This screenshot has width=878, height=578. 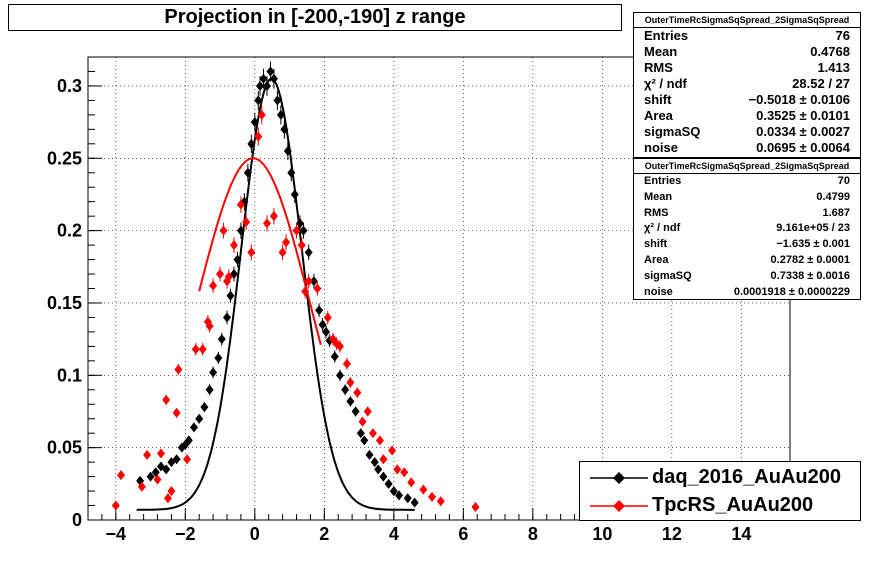 What do you see at coordinates (533, 534) in the screenshot?
I see `x-tick-label: 8` at bounding box center [533, 534].